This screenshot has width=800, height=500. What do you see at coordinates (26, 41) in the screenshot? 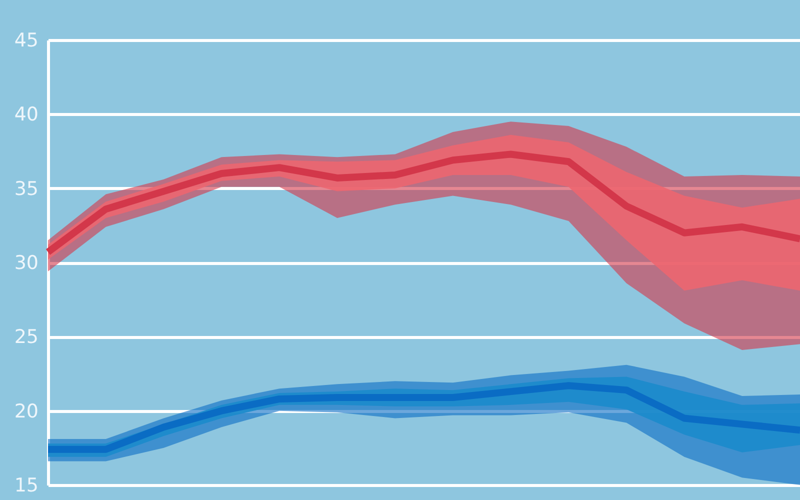
I see `y-tick-label: 45` at bounding box center [26, 41].